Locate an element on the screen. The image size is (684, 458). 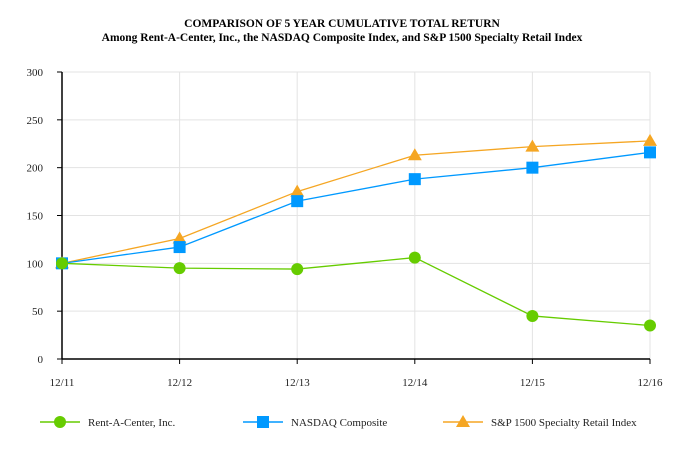
legend-marker-triangle is located at coordinates (463, 421).